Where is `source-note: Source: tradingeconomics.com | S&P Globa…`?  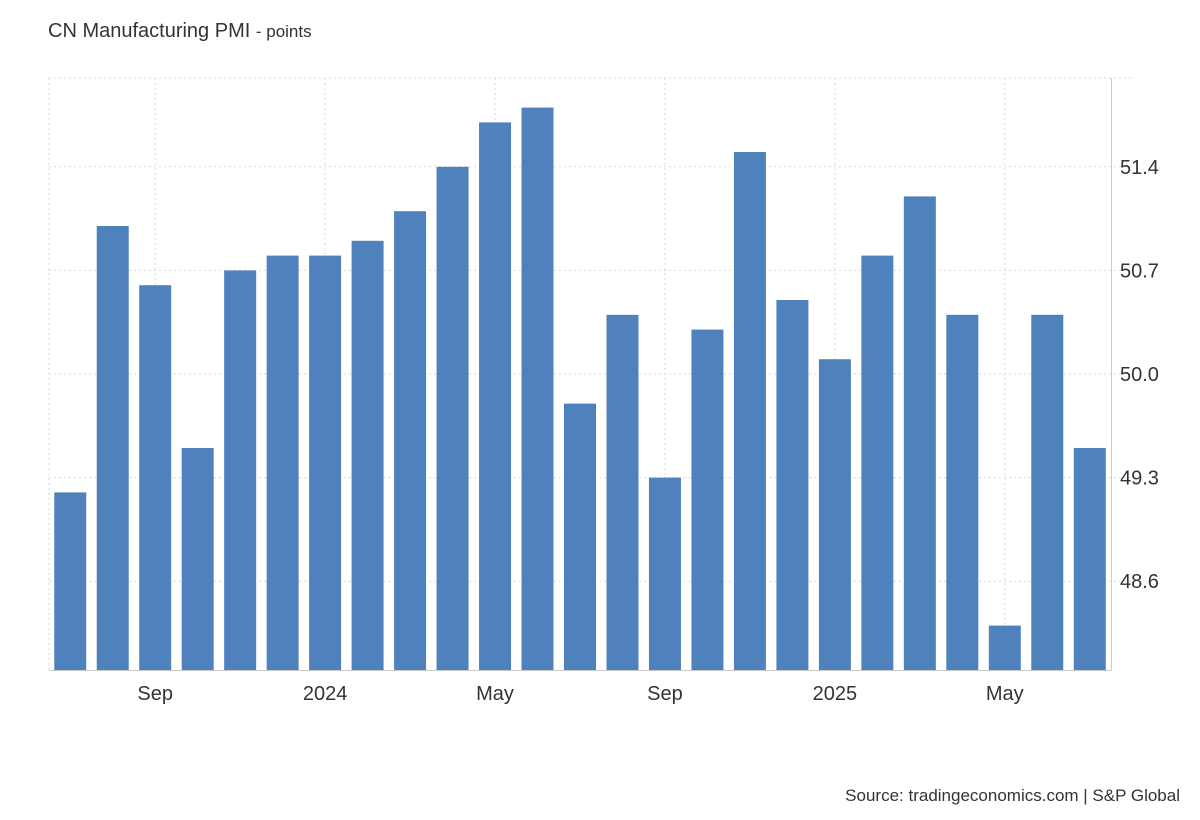 source-note: Source: tradingeconomics.com | S&P Globa… is located at coordinates (1012, 795).